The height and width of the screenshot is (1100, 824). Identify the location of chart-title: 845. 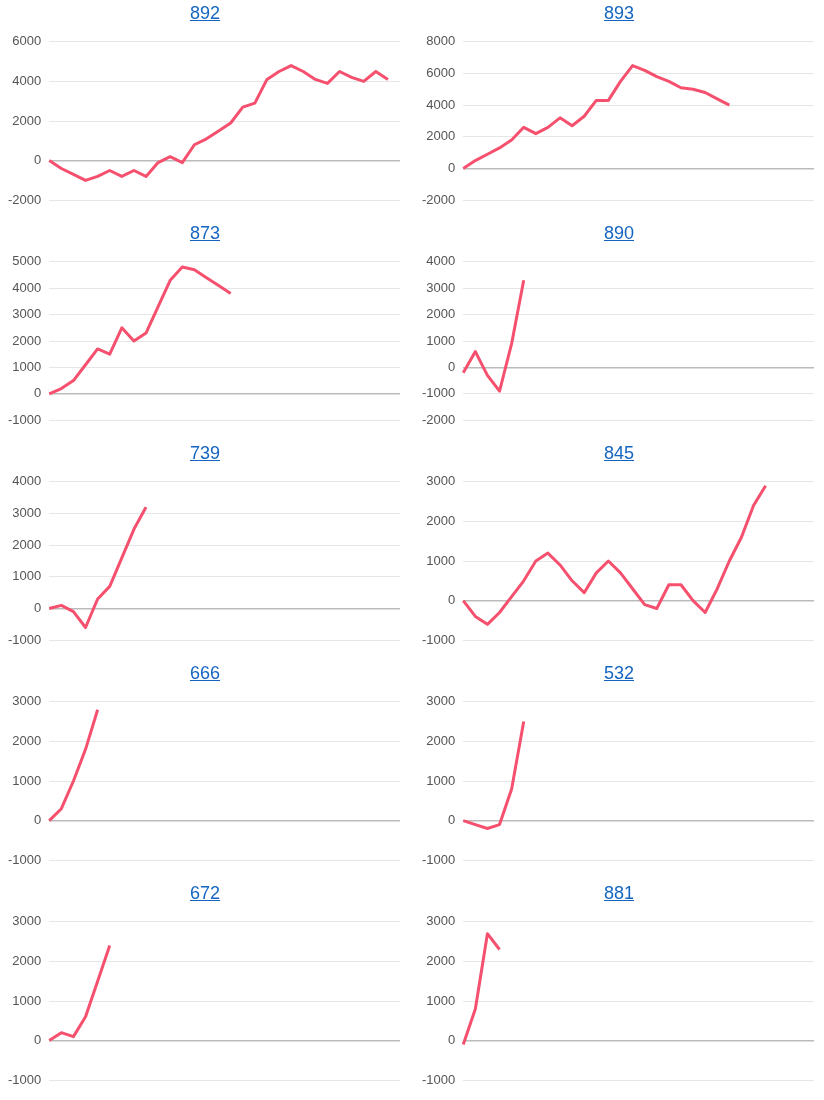
(619, 453).